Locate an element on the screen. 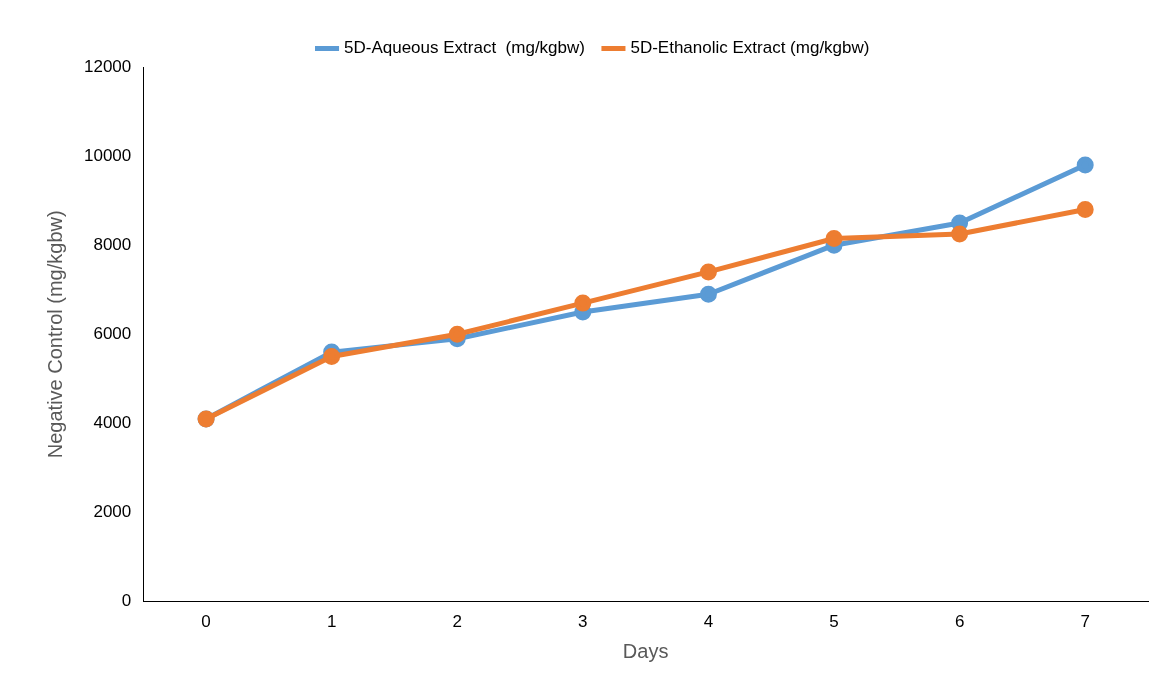  x-tick-label: 4 is located at coordinates (708, 622).